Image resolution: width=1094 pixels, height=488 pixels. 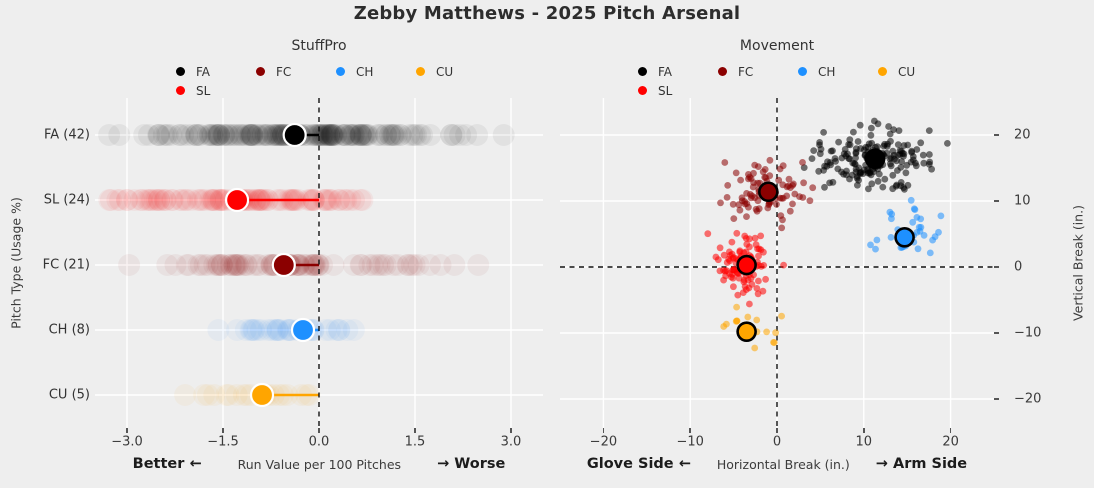 What do you see at coordinates (547, 13) in the screenshot?
I see `figure-title: Zebby Matthews - 2025 Pitch Arsenal` at bounding box center [547, 13].